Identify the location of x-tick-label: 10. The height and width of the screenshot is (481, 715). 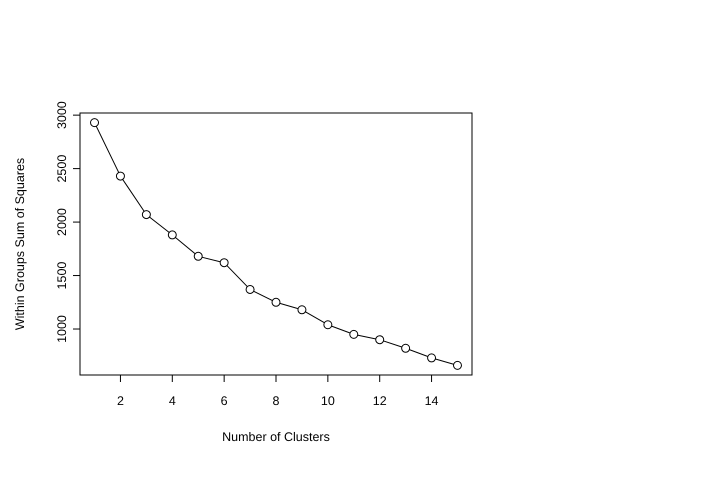
(327, 401).